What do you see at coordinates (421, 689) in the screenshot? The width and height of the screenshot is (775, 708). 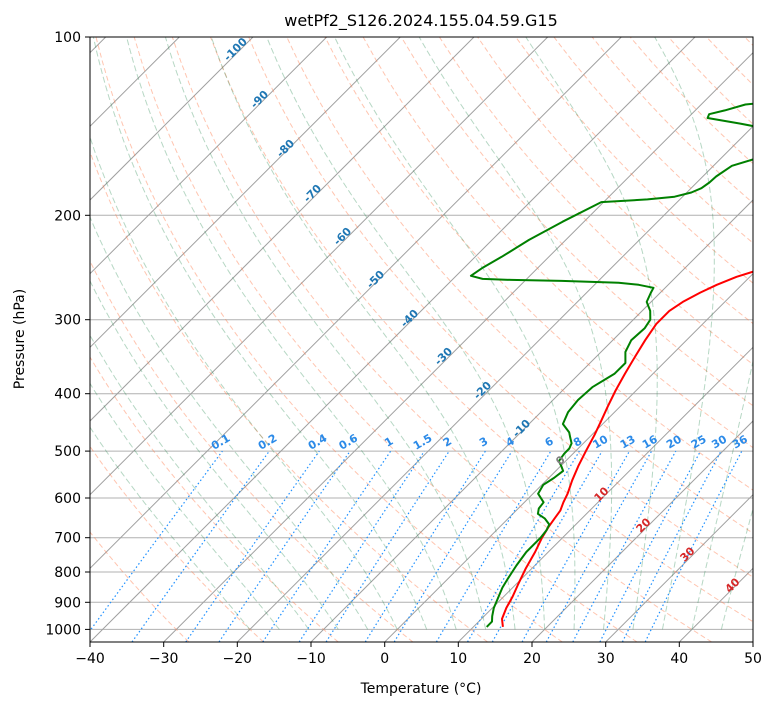 I see `x-axis-label: Temperature (°C)` at bounding box center [421, 689].